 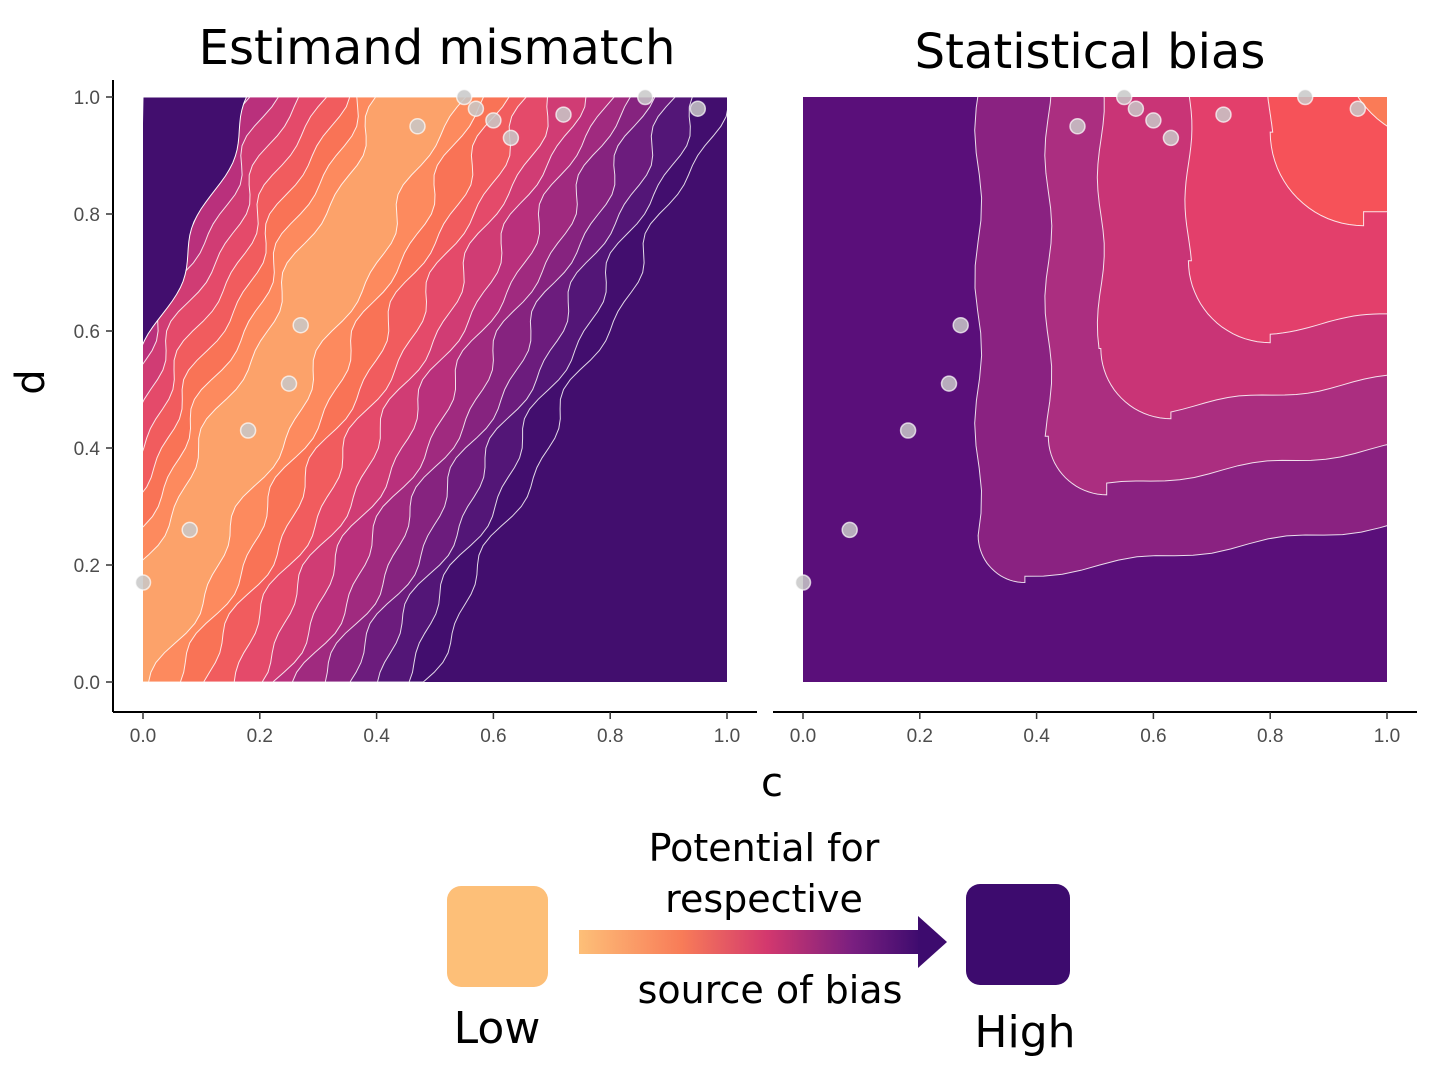 I want to click on y-tick-label: 0.8, so click(x=87, y=215).